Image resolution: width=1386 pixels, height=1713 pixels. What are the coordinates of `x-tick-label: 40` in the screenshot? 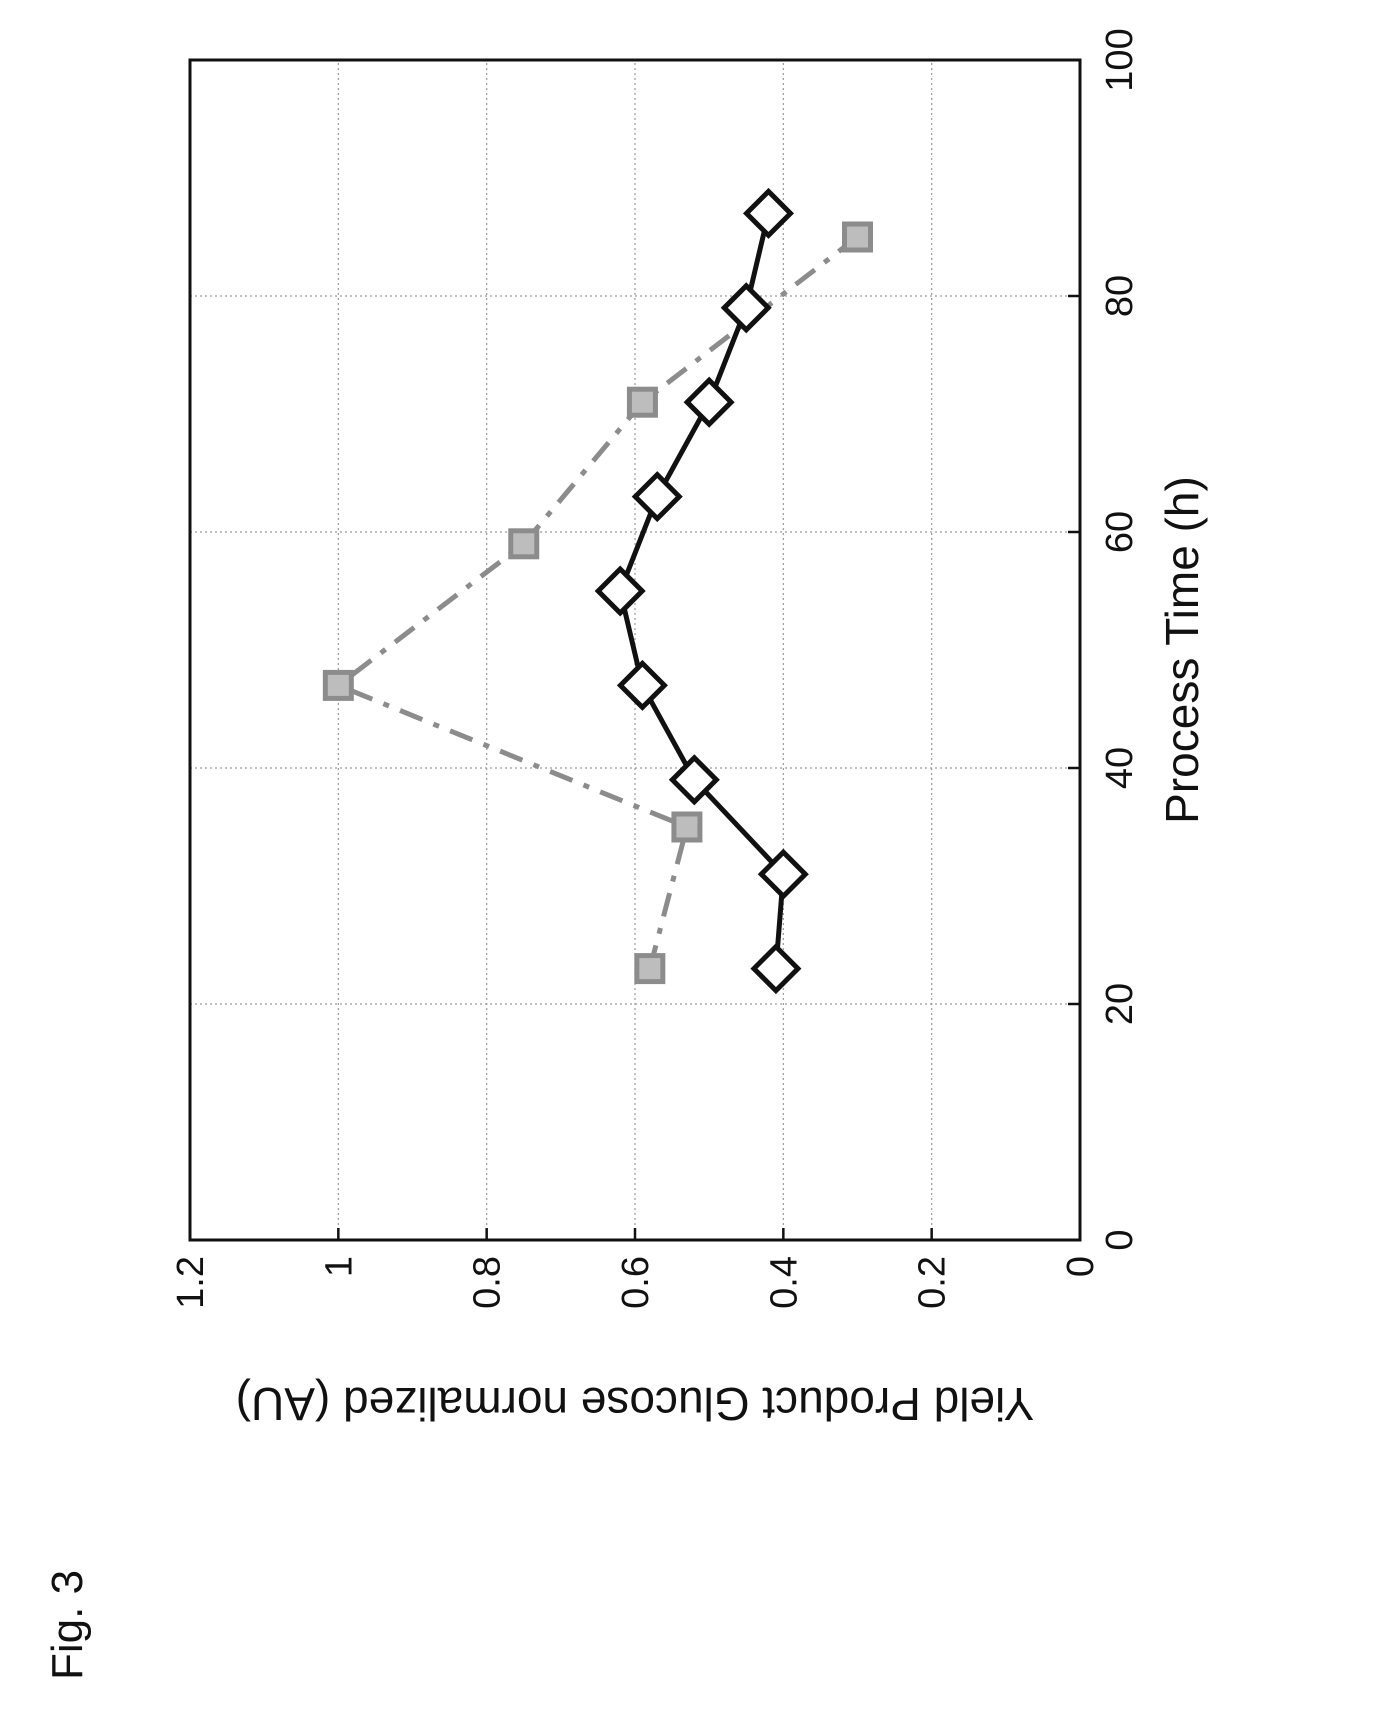 It's located at (1120, 768).